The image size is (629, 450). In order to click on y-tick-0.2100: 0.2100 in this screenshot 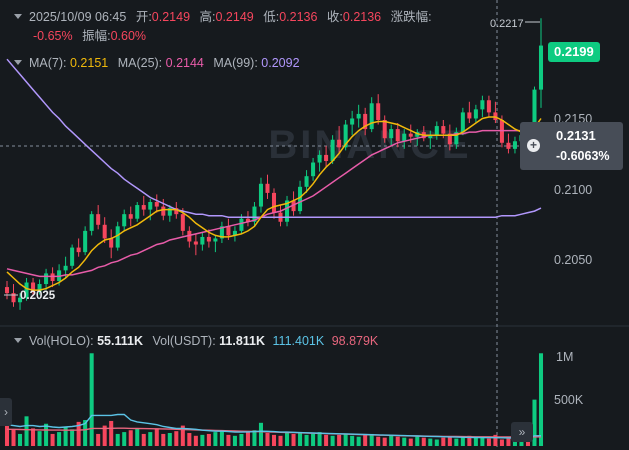, I will do `click(573, 190)`.